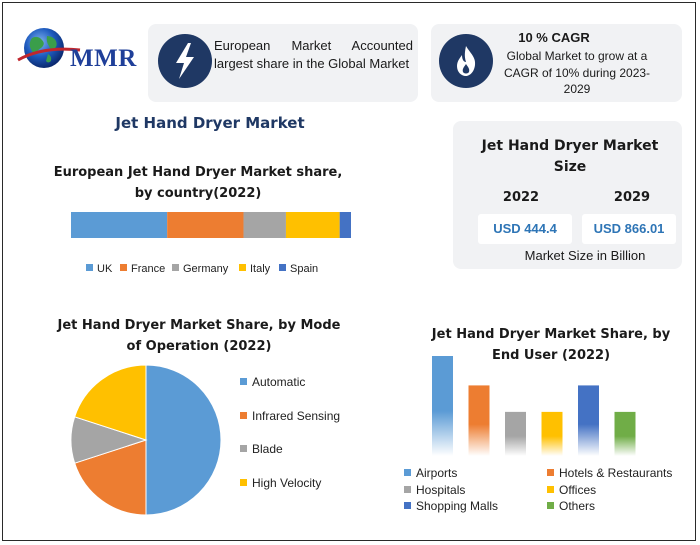 This screenshot has height=545, width=700. I want to click on european-bar-segment-france, so click(205, 225).